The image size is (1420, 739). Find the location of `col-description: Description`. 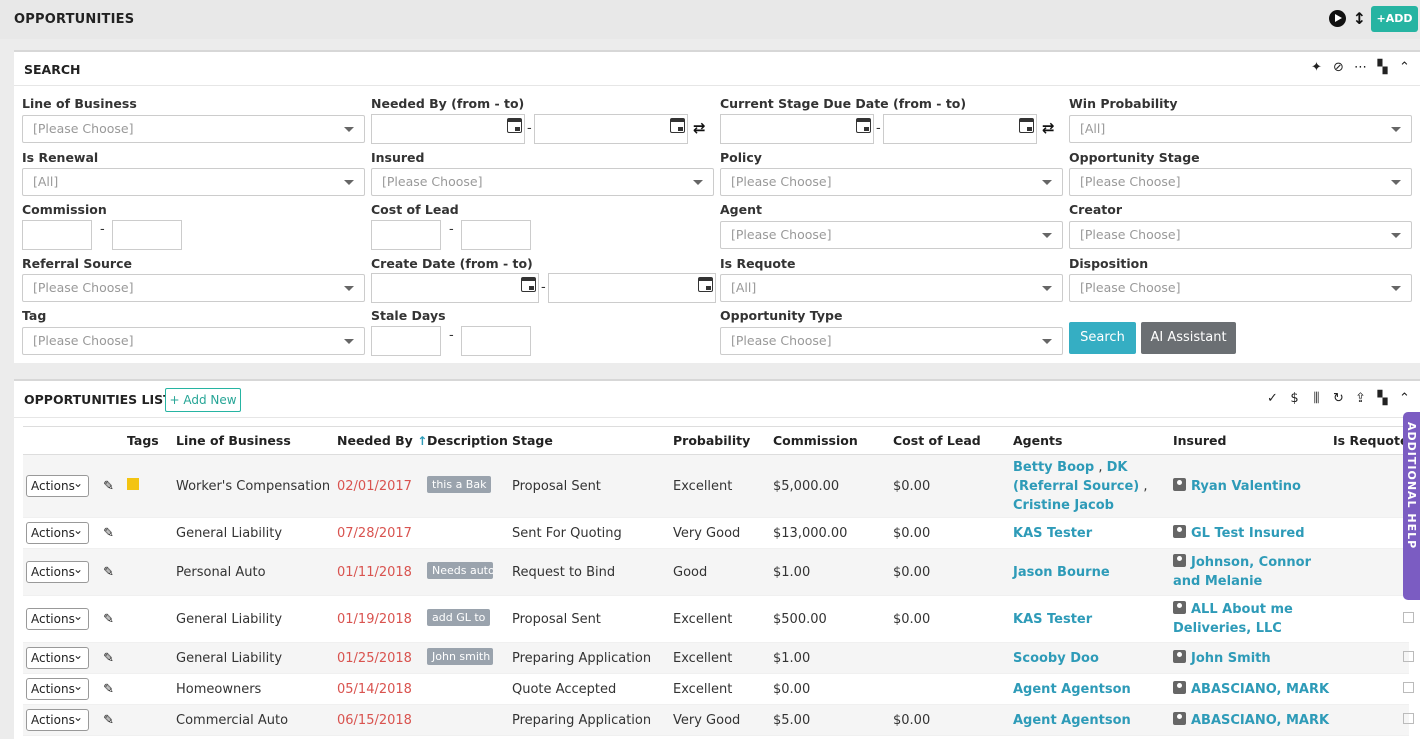

col-description: Description is located at coordinates (469, 440).